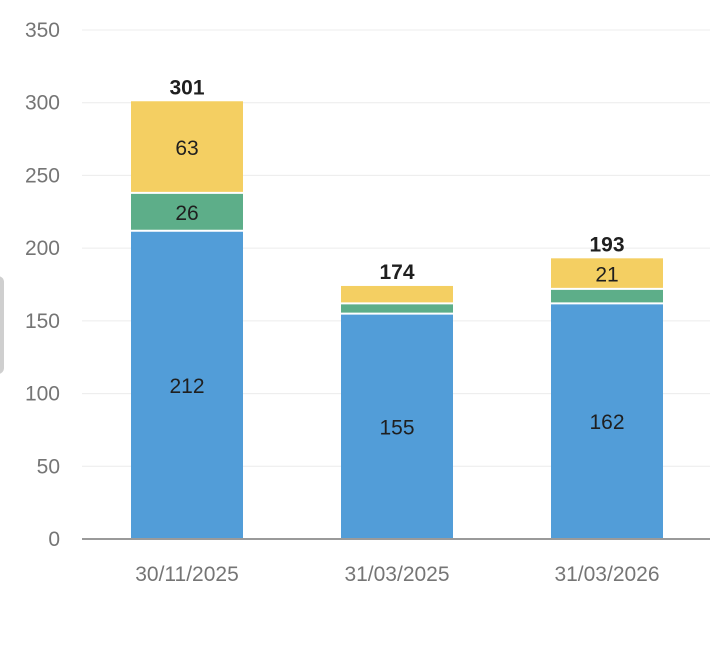 The image size is (710, 646). I want to click on segment-value-label: 162, so click(606, 422).